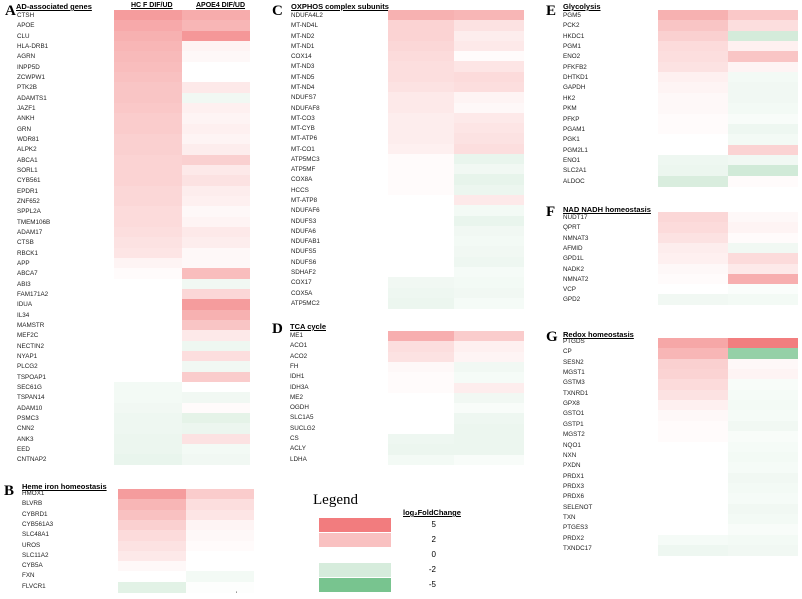 This screenshot has height=599, width=802. What do you see at coordinates (296, 397) in the screenshot?
I see `gene-label: ME2` at bounding box center [296, 397].